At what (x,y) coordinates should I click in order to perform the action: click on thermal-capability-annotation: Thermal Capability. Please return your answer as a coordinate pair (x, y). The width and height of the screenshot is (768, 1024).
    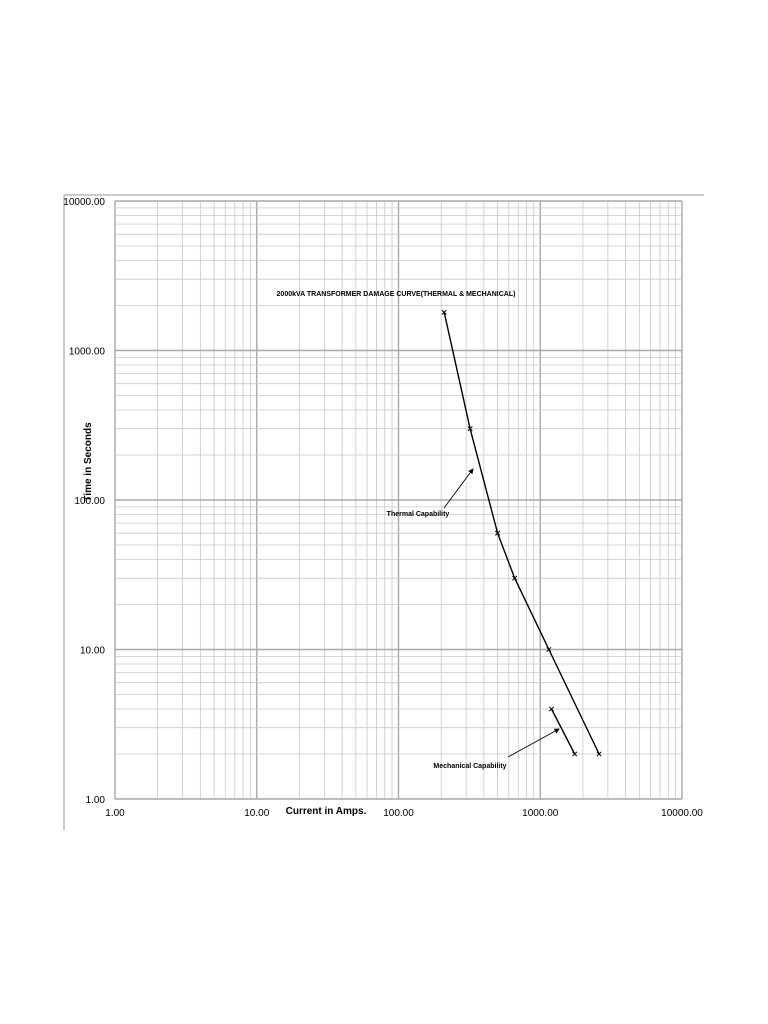
    Looking at the image, I should click on (418, 514).